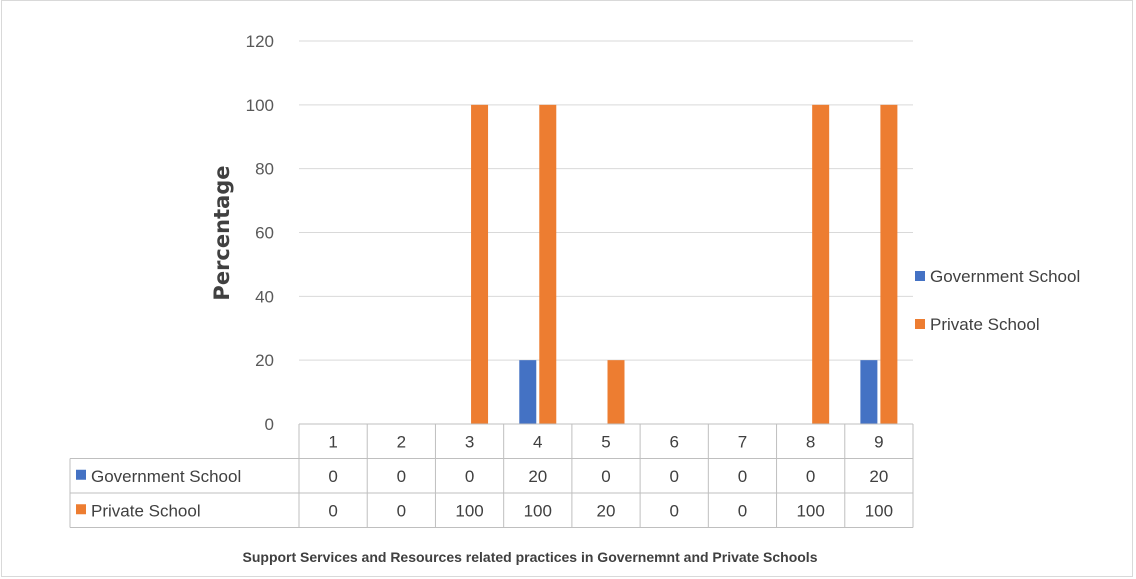 The height and width of the screenshot is (579, 1136). I want to click on y-tick-label: 80, so click(264, 169).